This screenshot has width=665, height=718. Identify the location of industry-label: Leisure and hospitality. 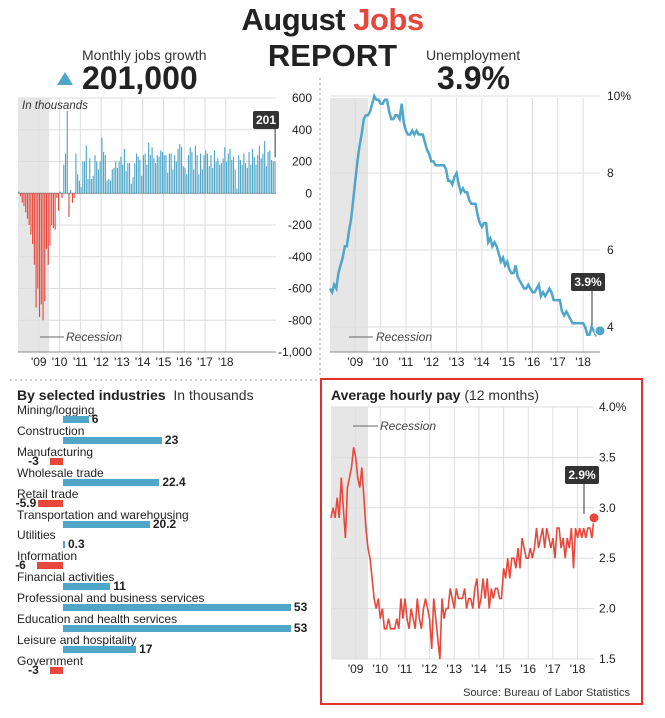
(77, 639).